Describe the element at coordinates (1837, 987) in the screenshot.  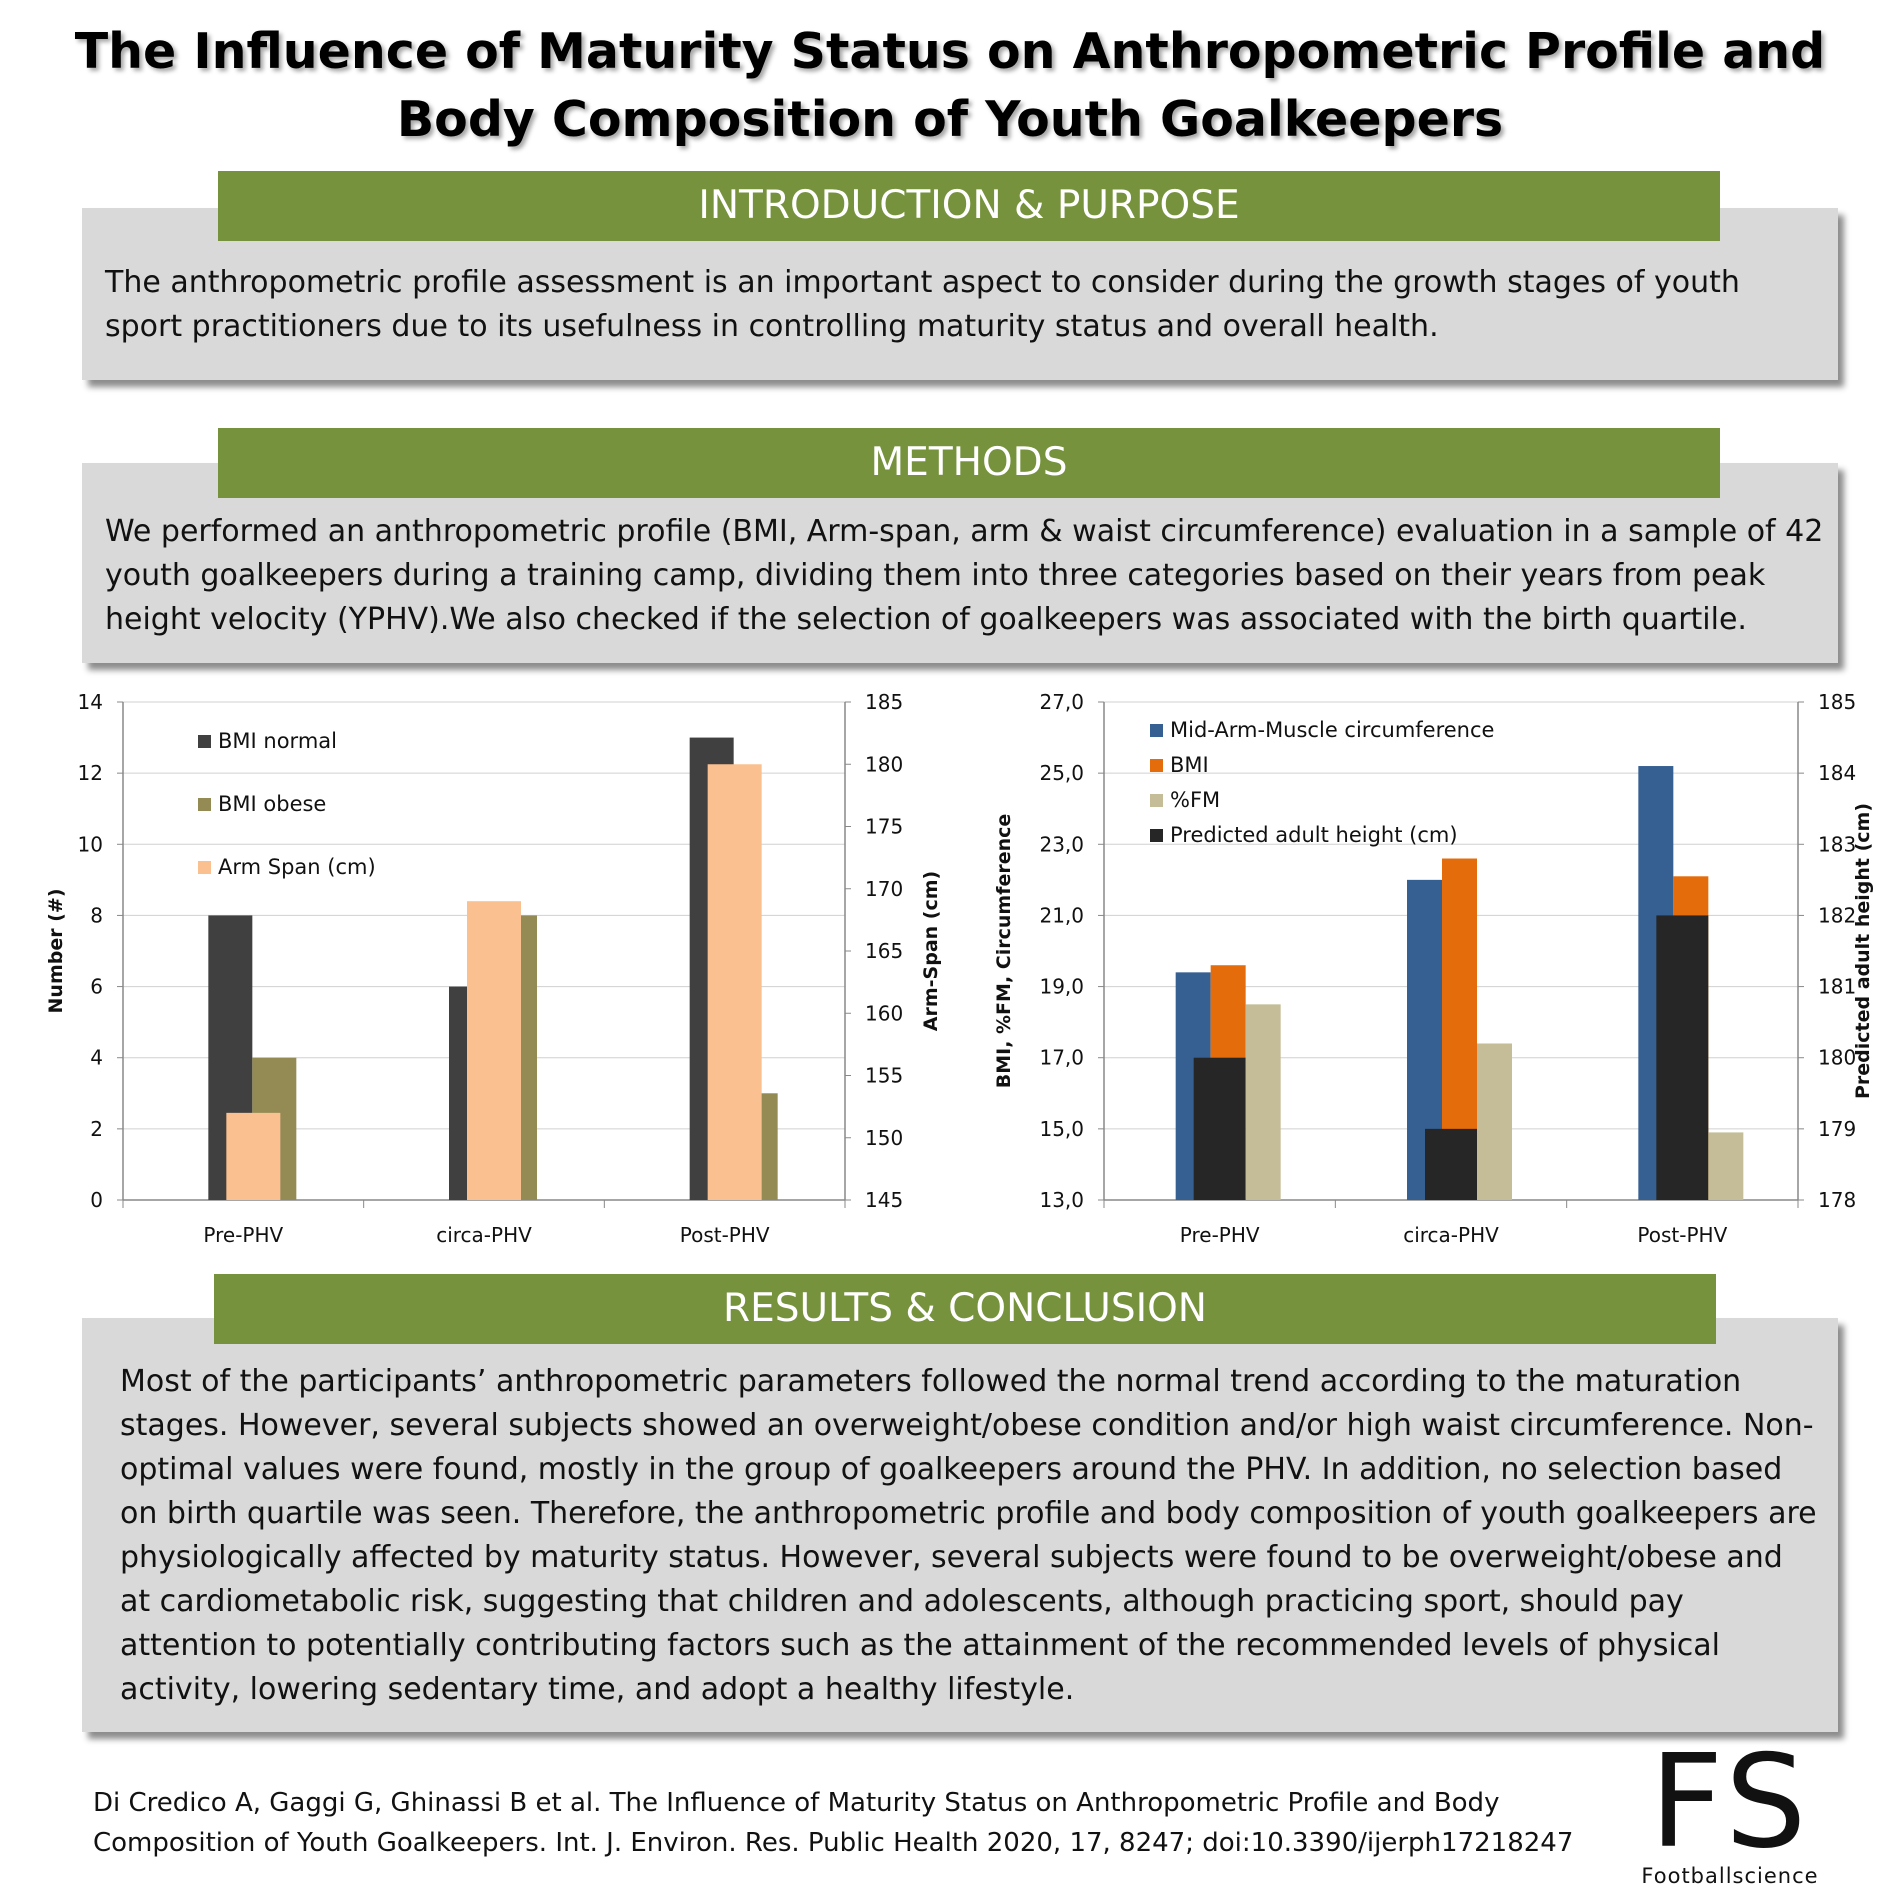
I see `y2-tick-label: 181` at that location.